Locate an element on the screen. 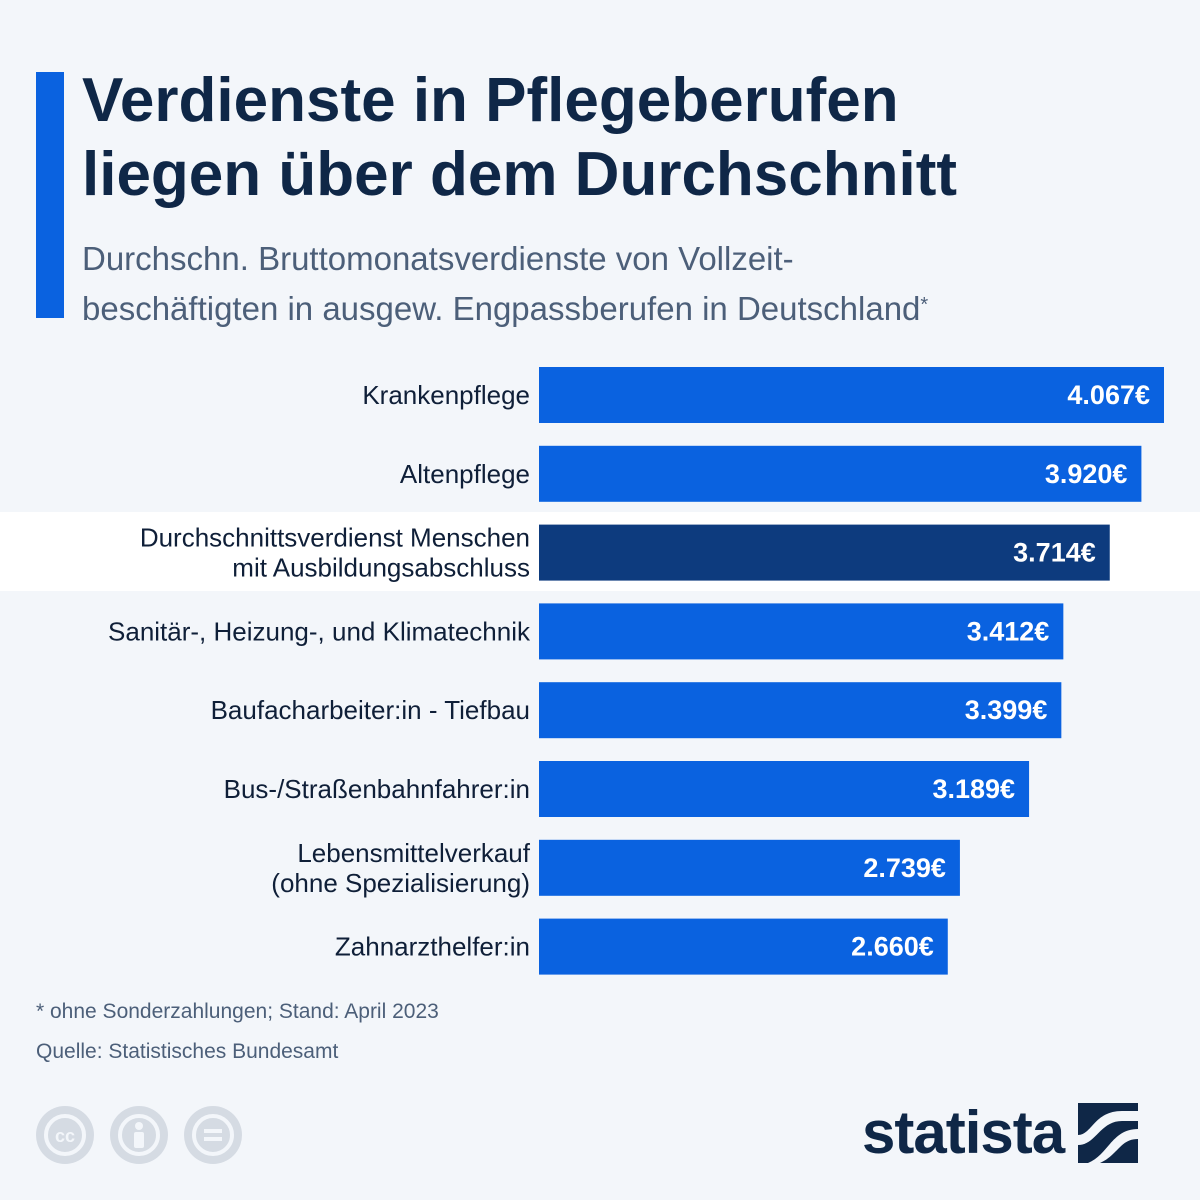 This screenshot has height=1200, width=1200. title-accent-bar is located at coordinates (50, 195).